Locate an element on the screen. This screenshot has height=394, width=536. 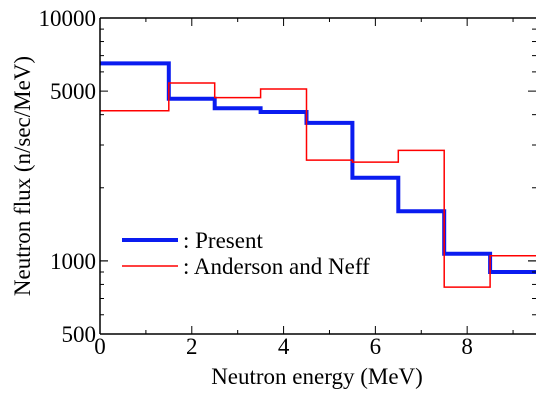
x-tick-label: 6 is located at coordinates (376, 346).